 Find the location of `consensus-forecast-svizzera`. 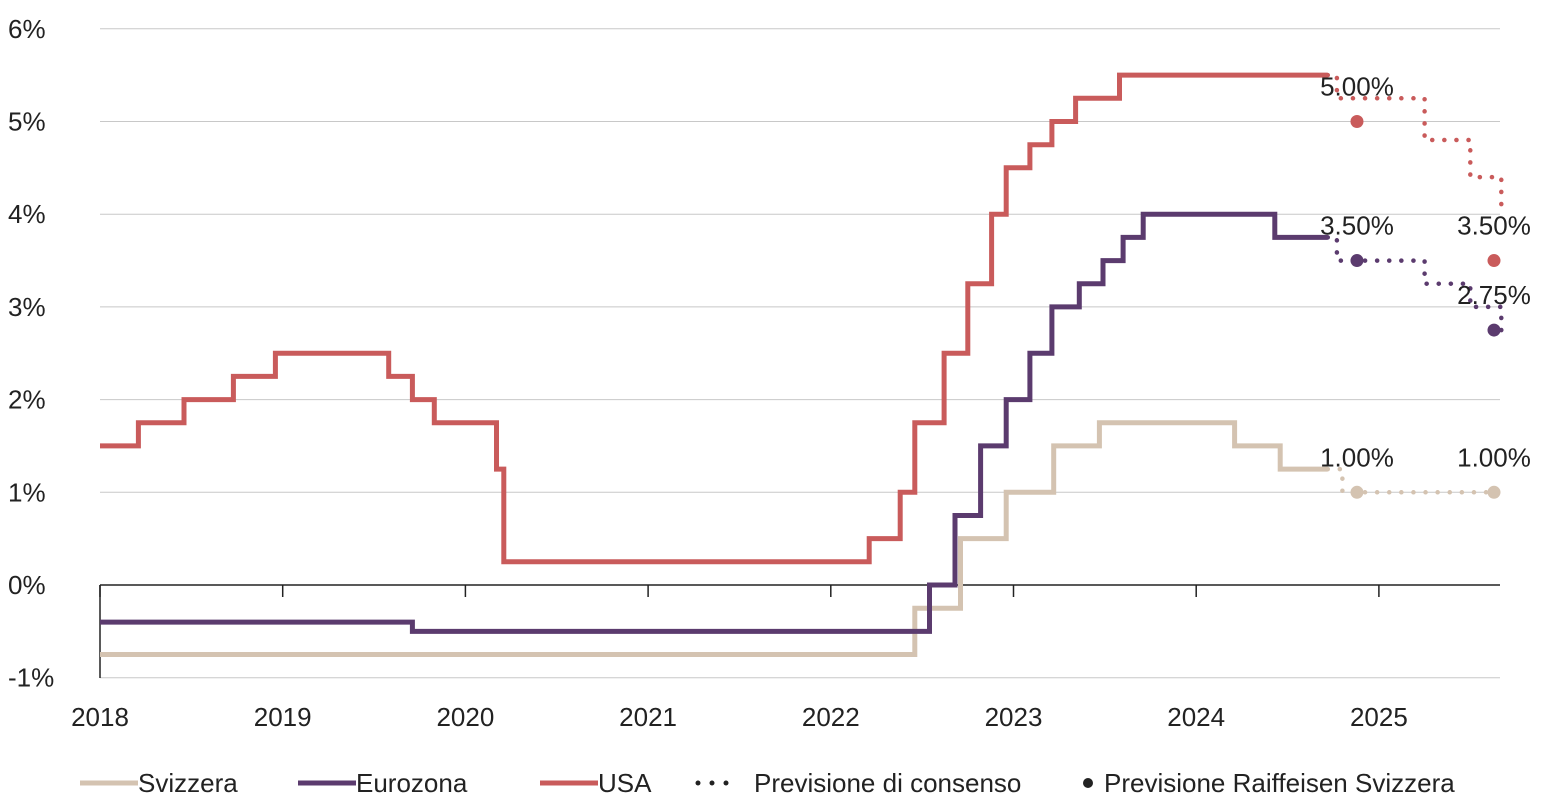

consensus-forecast-svizzera is located at coordinates (1414, 480).